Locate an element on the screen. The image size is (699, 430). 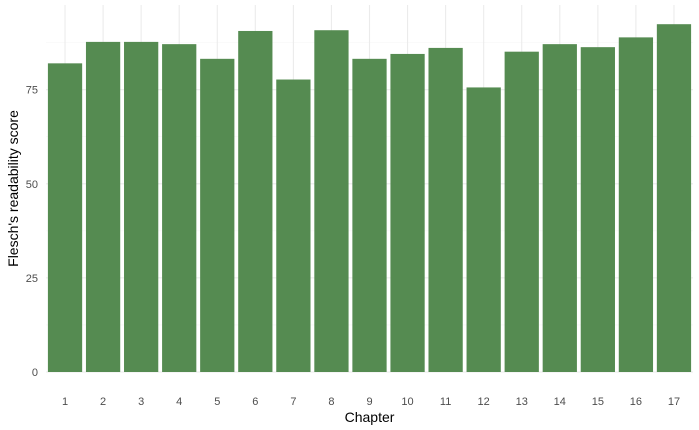
x-tick-label: 8 is located at coordinates (331, 402).